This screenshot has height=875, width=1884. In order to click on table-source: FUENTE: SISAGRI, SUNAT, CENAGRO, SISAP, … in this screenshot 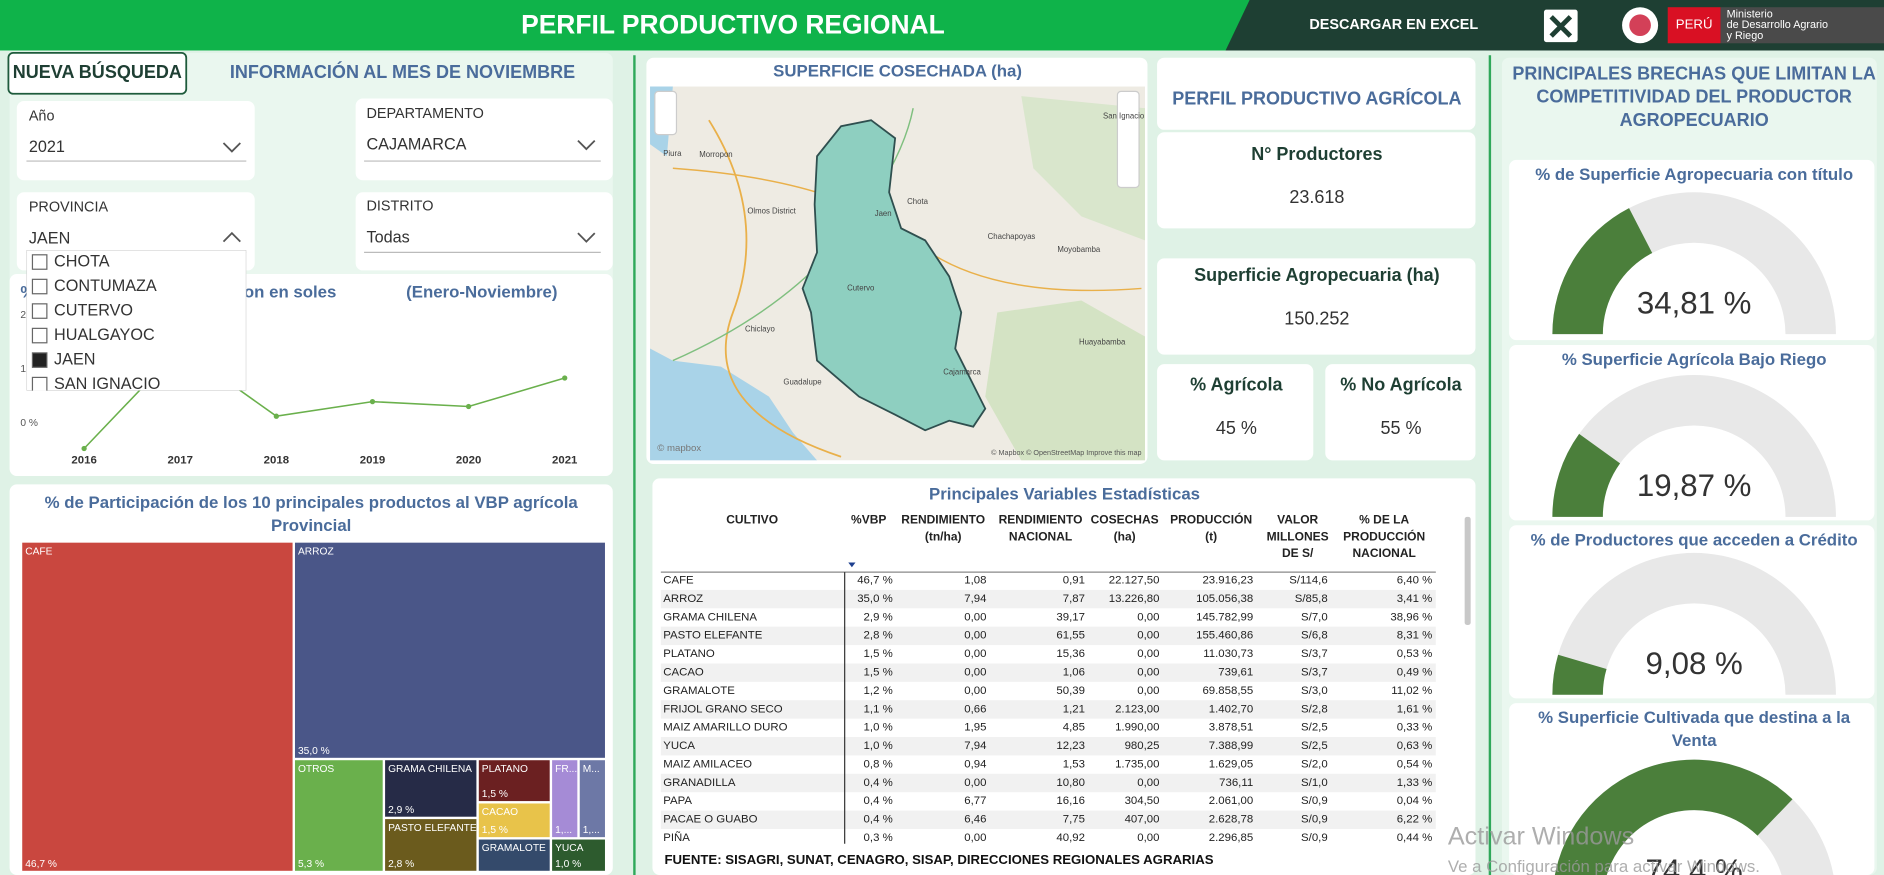, I will do `click(938, 859)`.